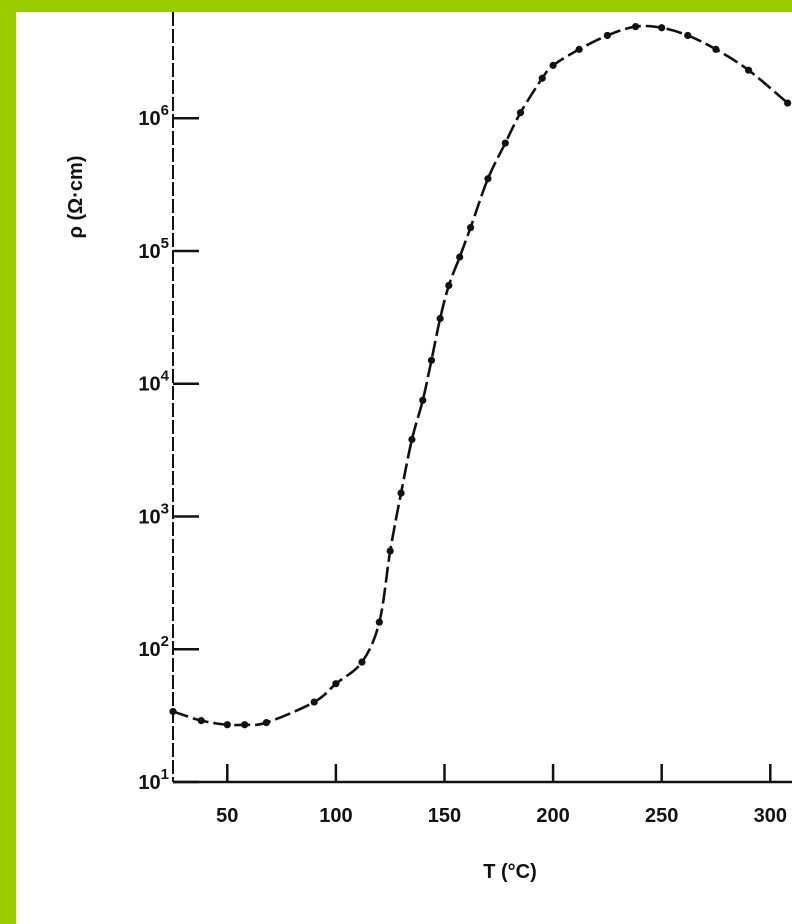  What do you see at coordinates (661, 816) in the screenshot?
I see `x-tick-label: 250` at bounding box center [661, 816].